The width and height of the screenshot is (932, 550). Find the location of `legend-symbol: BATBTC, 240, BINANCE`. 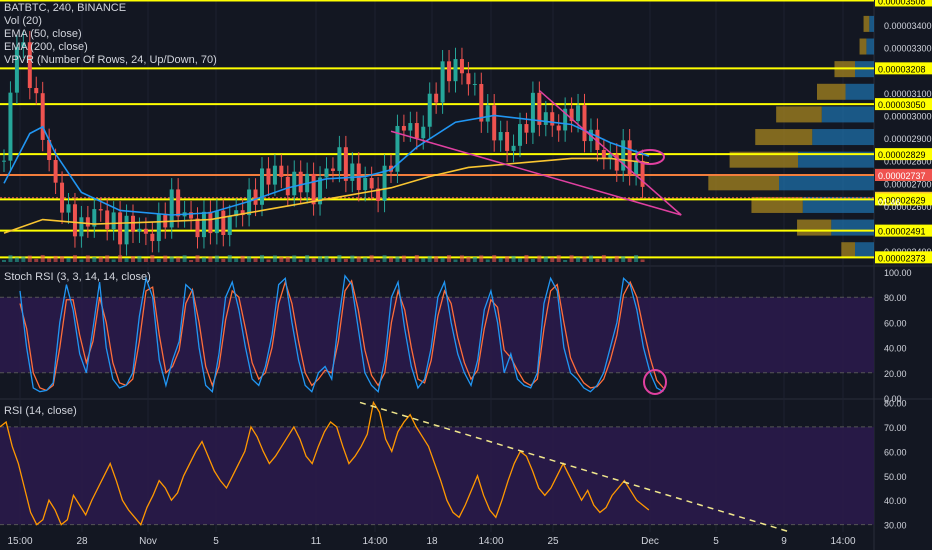

legend-symbol: BATBTC, 240, BINANCE is located at coordinates (65, 8).